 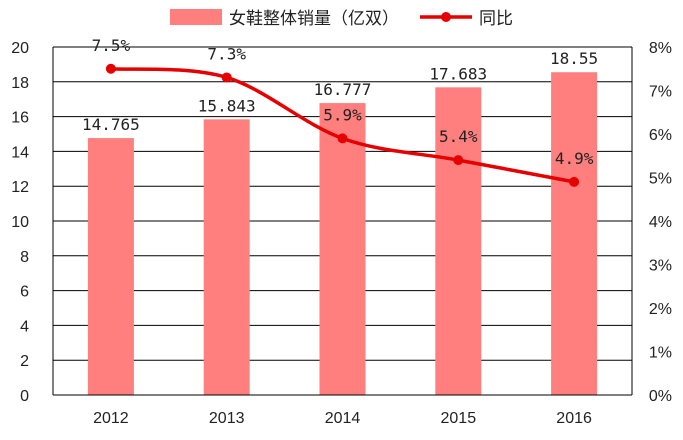 I want to click on legend-label-line: 同比, so click(x=496, y=19).